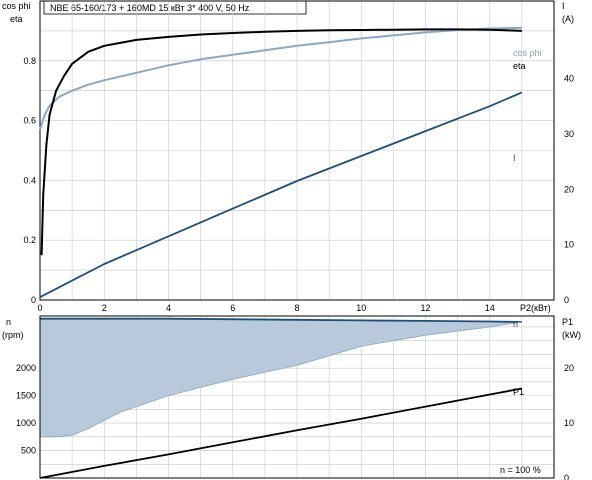 This screenshot has height=480, width=592. Describe the element at coordinates (567, 322) in the screenshot. I see `bottom-right-axis-label-top: P1` at that location.